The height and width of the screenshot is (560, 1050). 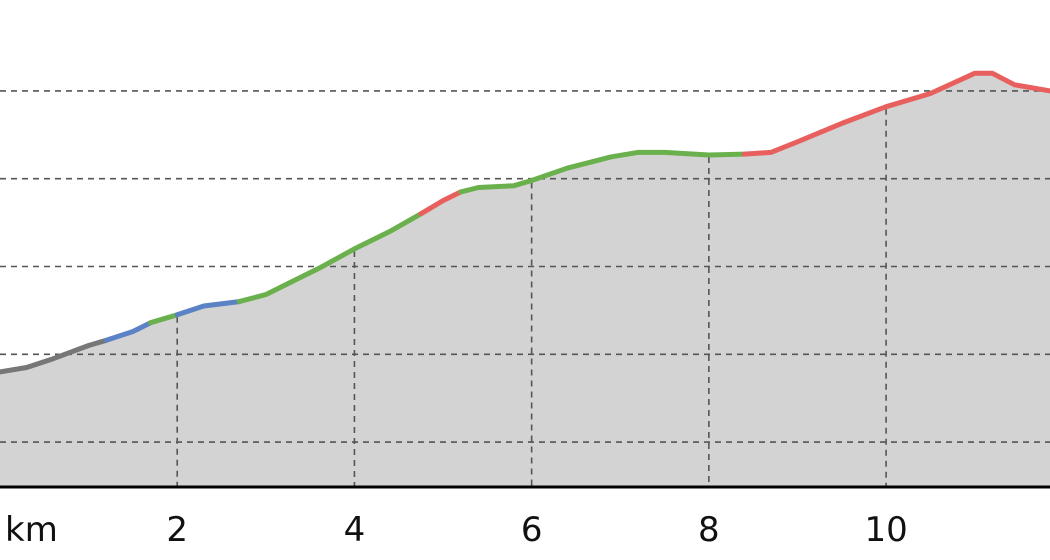 I want to click on profile-segment-gray, so click(x=54, y=356).